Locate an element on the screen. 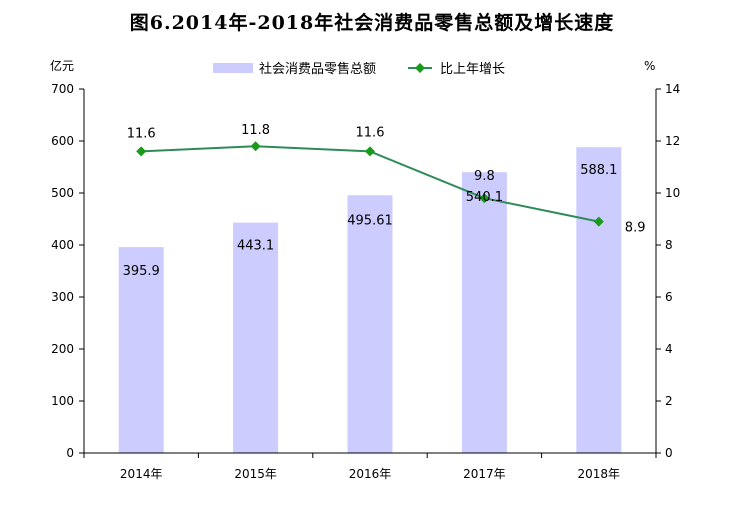 The height and width of the screenshot is (516, 744). right-tick-label-5: 10 is located at coordinates (672, 193).